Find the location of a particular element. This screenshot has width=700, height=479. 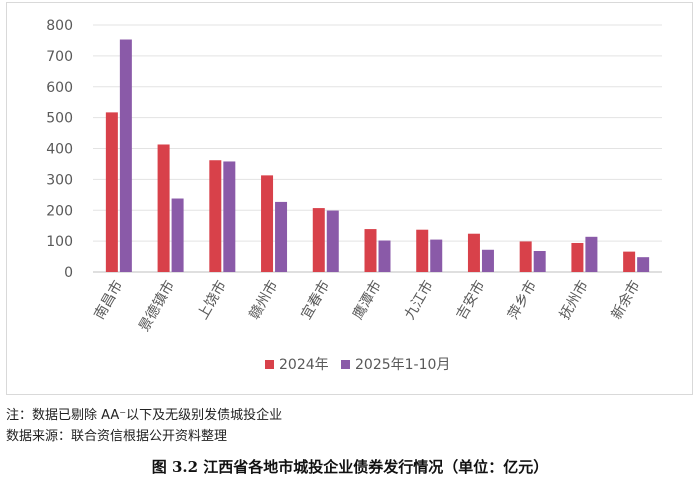

x-tick-label: 抚州市 is located at coordinates (574, 300).